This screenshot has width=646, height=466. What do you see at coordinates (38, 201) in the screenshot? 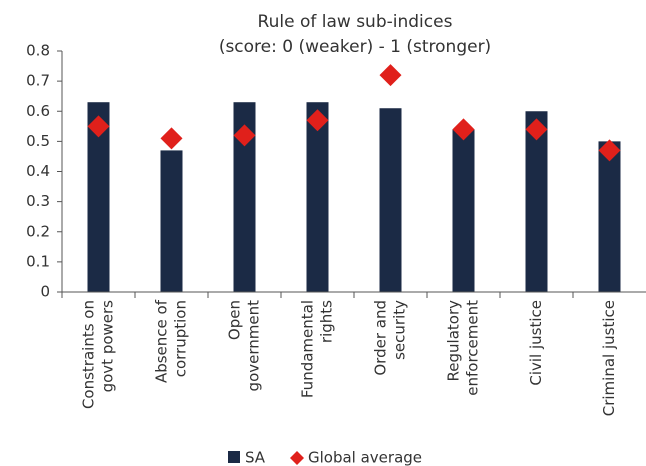
I see `y-tick-label: 0.3` at bounding box center [38, 201].